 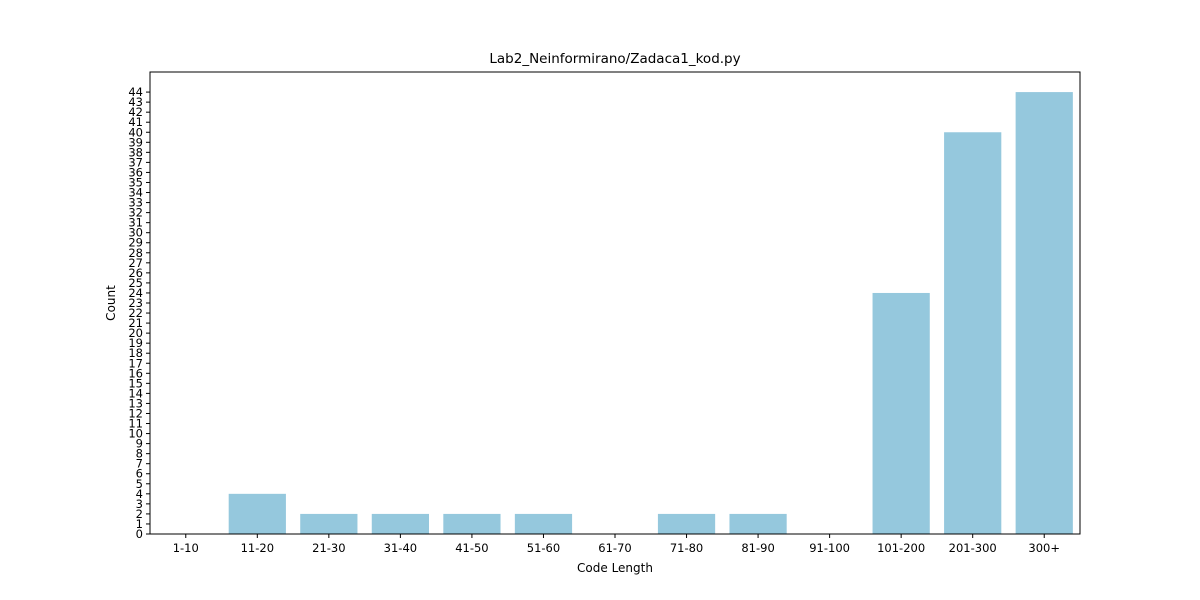 I want to click on y-tick-label: 30, so click(x=135, y=233).